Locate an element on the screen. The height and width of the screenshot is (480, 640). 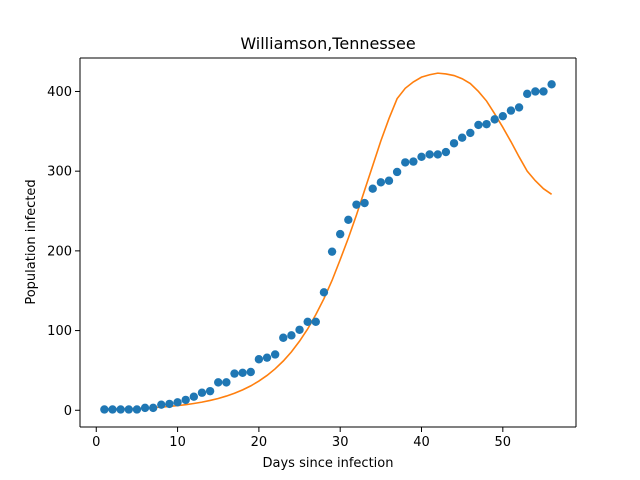
x-tick-label: 50 is located at coordinates (503, 442).